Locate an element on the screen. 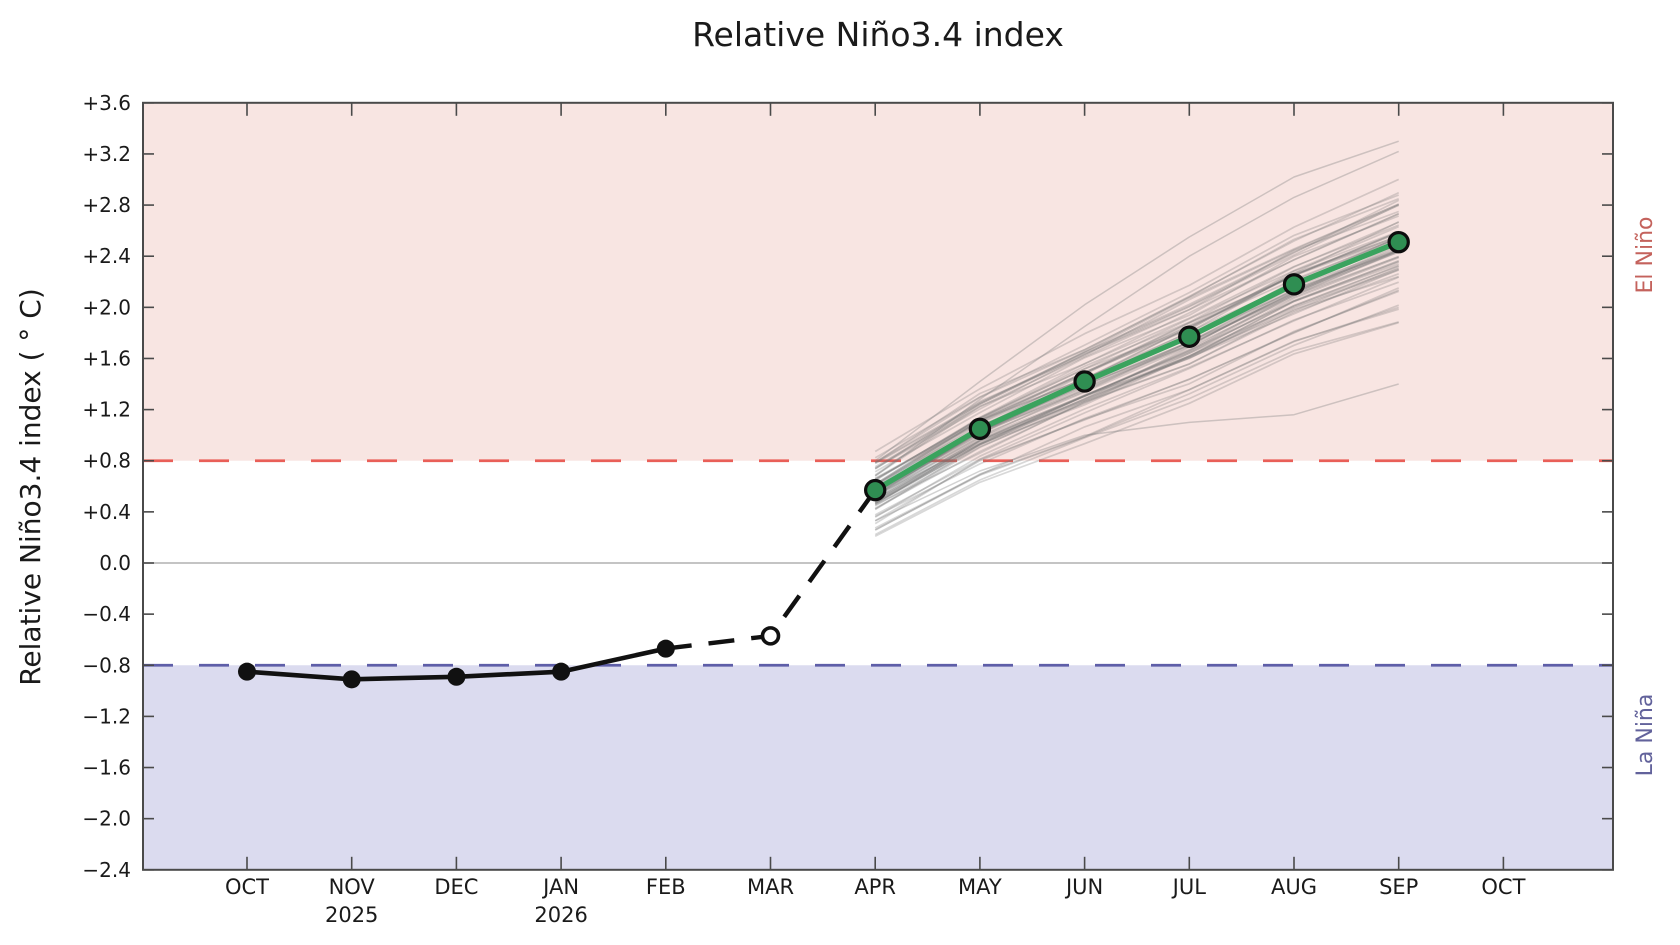 The width and height of the screenshot is (1680, 945). chart-title: Relative Niño3.4 index is located at coordinates (878, 34).